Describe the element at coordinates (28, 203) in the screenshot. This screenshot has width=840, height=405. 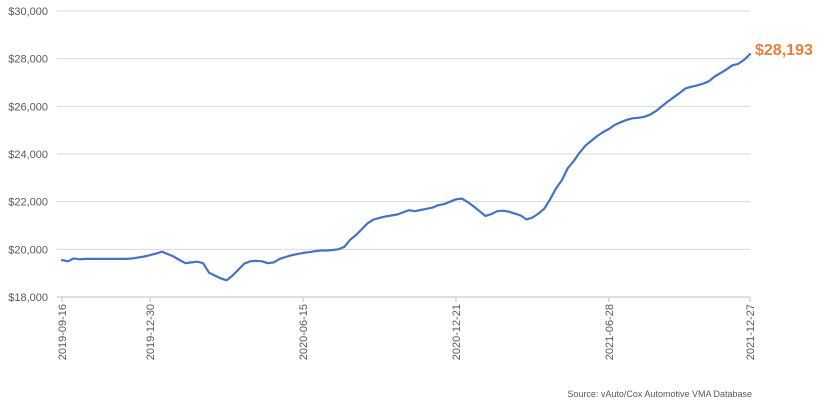
I see `y-tick-label: $22,000` at that location.